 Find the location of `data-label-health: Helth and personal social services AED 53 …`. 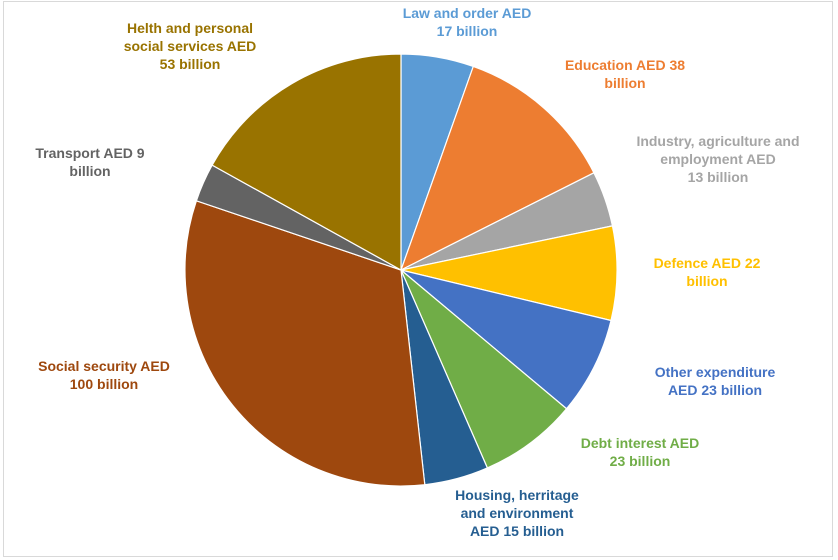

data-label-health: Helth and personal social services AED 53 … is located at coordinates (190, 46).